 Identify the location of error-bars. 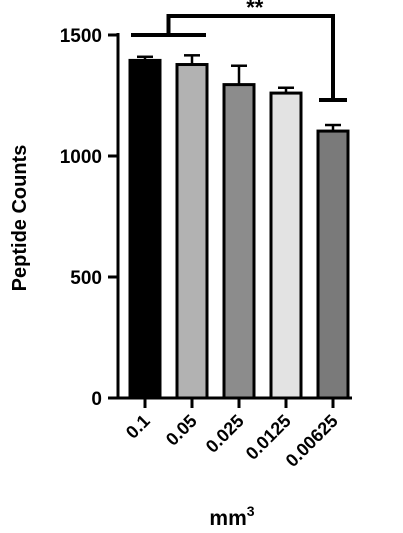
(239, 93).